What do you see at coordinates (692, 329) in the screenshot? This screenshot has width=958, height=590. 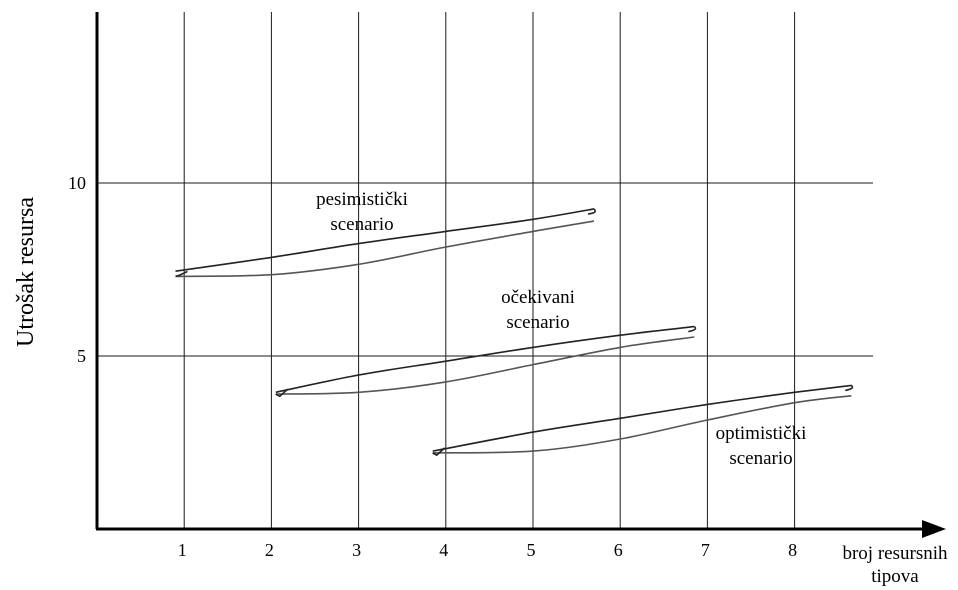 I see `band-end-hook-oekivani` at bounding box center [692, 329].